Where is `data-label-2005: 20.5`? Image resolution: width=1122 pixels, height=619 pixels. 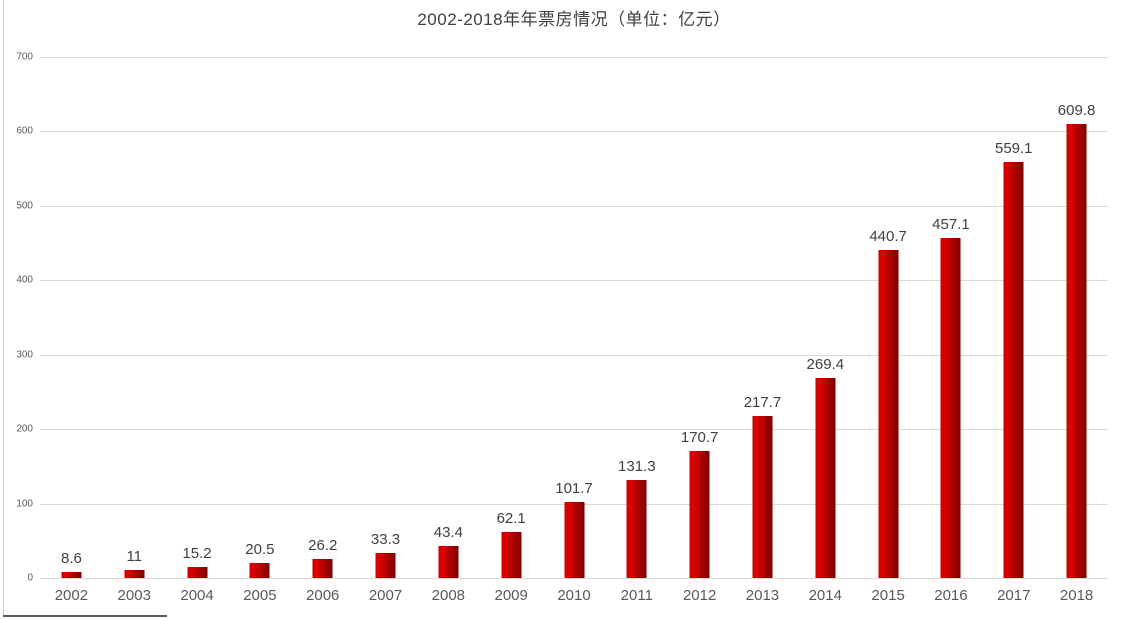 data-label-2005: 20.5 is located at coordinates (260, 549).